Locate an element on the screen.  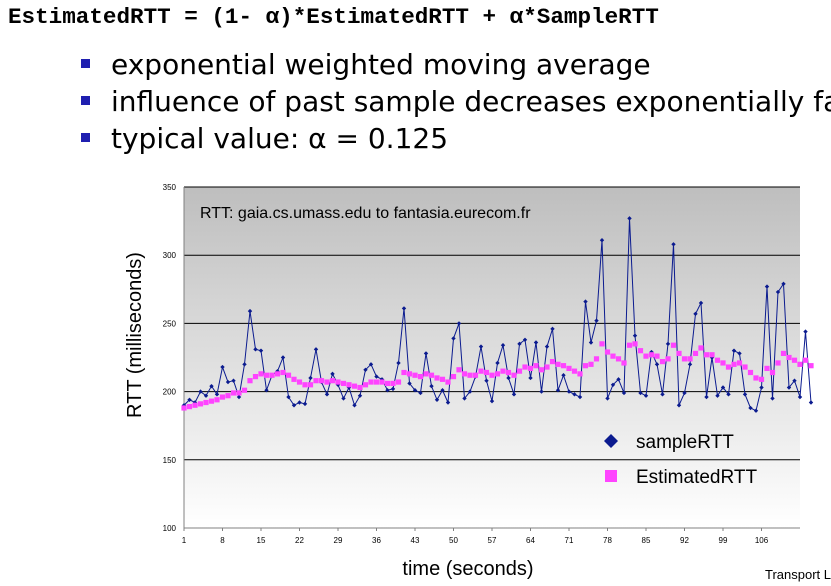
x-tick-label: 8 is located at coordinates (222, 540).